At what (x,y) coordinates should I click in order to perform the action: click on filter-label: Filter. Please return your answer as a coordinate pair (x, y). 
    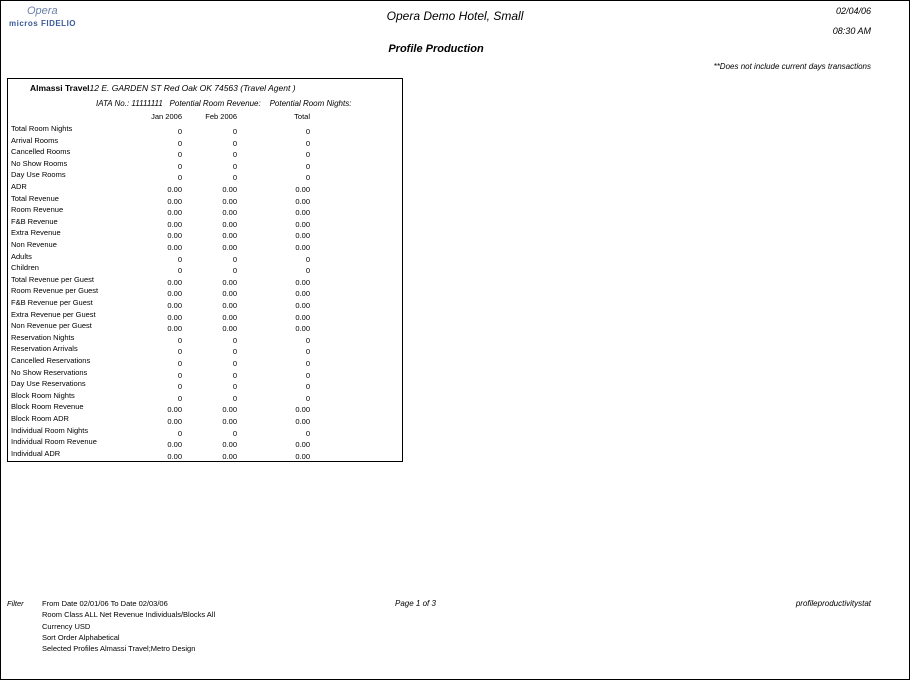
    Looking at the image, I should click on (15, 603).